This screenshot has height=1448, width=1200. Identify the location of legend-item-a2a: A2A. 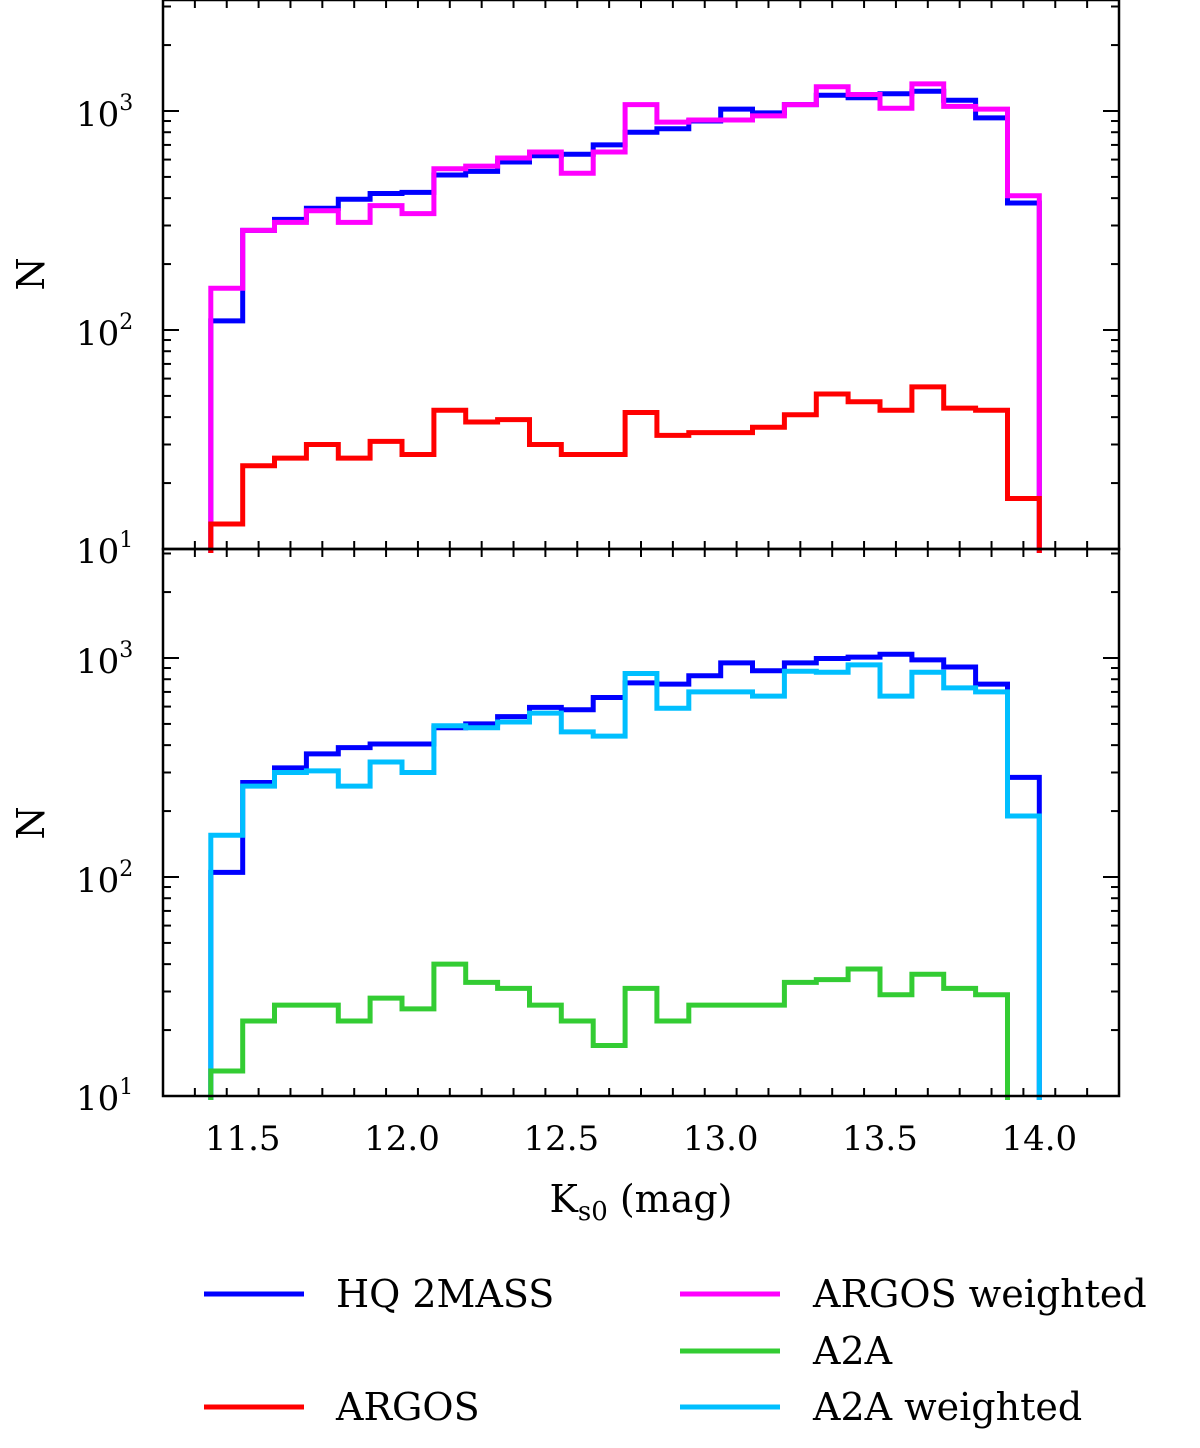
(786, 1351).